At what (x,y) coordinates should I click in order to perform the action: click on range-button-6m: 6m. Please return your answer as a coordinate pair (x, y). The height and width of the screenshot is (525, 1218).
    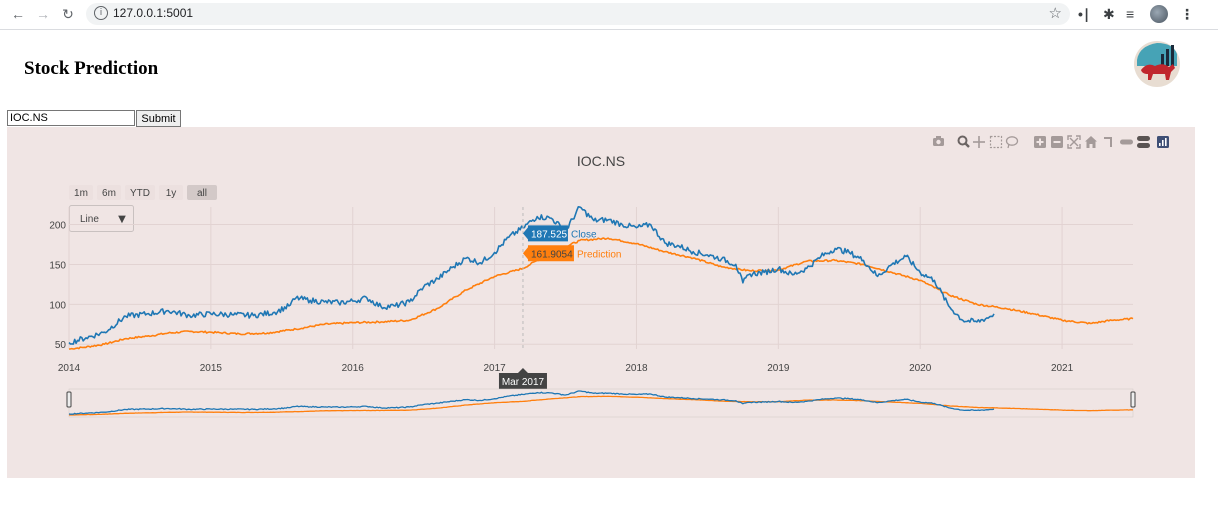
    Looking at the image, I should click on (109, 192).